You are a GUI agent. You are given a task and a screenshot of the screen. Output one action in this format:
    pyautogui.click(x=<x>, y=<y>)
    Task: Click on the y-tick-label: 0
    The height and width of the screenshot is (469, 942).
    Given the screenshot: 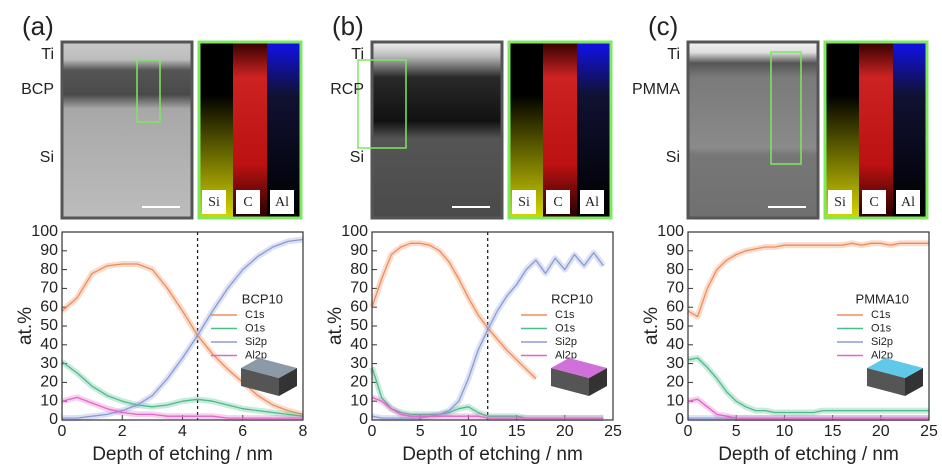 What is the action you would take?
    pyautogui.click(x=679, y=419)
    